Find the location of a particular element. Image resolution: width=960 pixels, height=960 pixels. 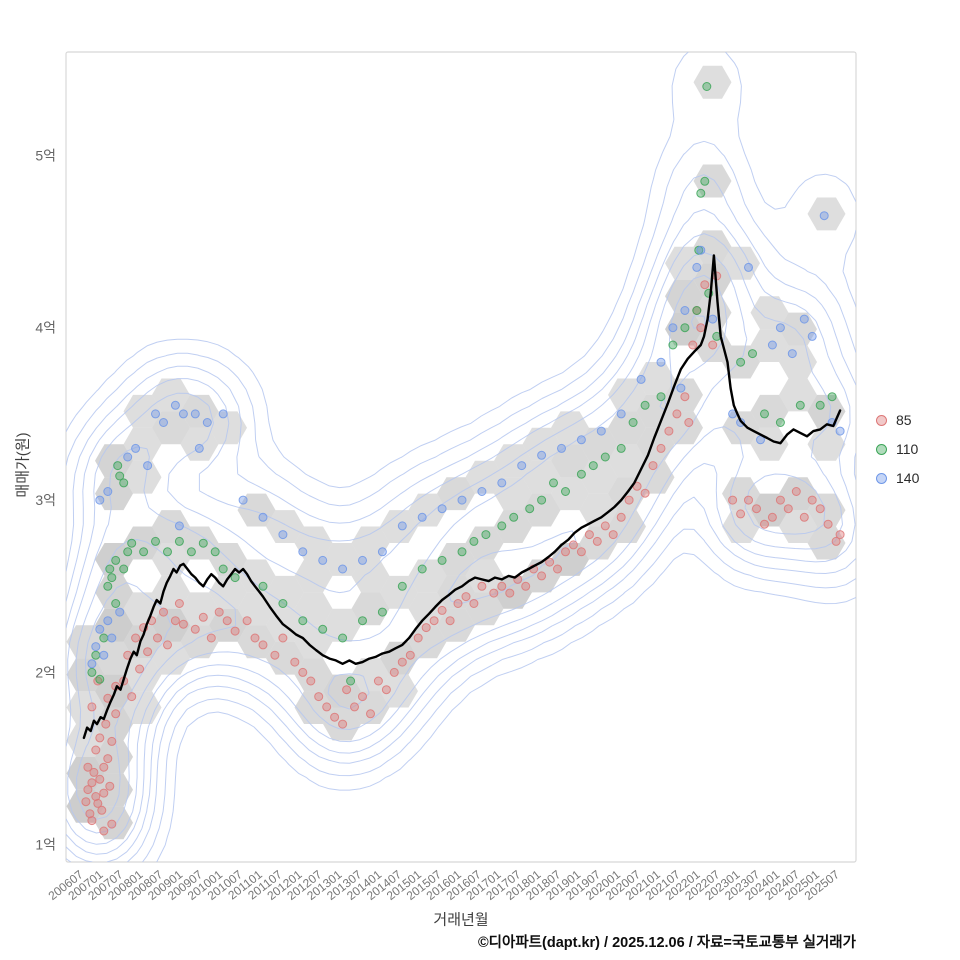

legend: 85 110 140 is located at coordinates (897, 449).